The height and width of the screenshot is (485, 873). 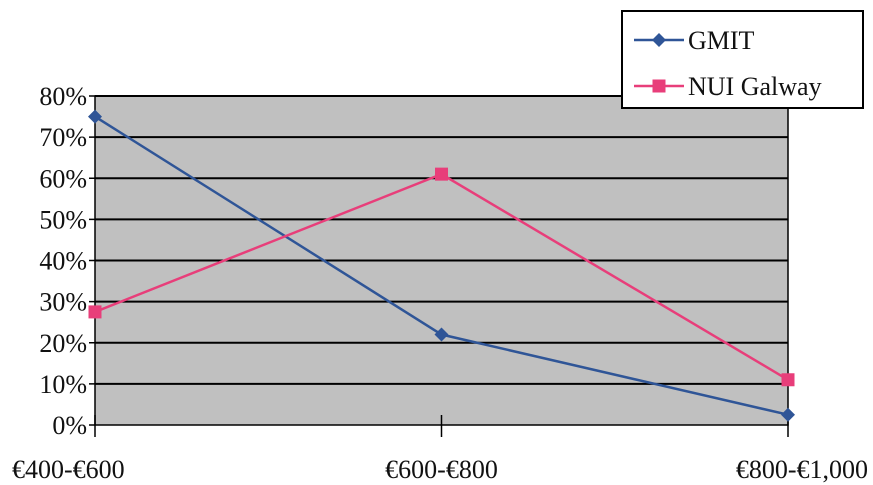 I want to click on x-tick-label: €800-€1,000, so click(x=802, y=469).